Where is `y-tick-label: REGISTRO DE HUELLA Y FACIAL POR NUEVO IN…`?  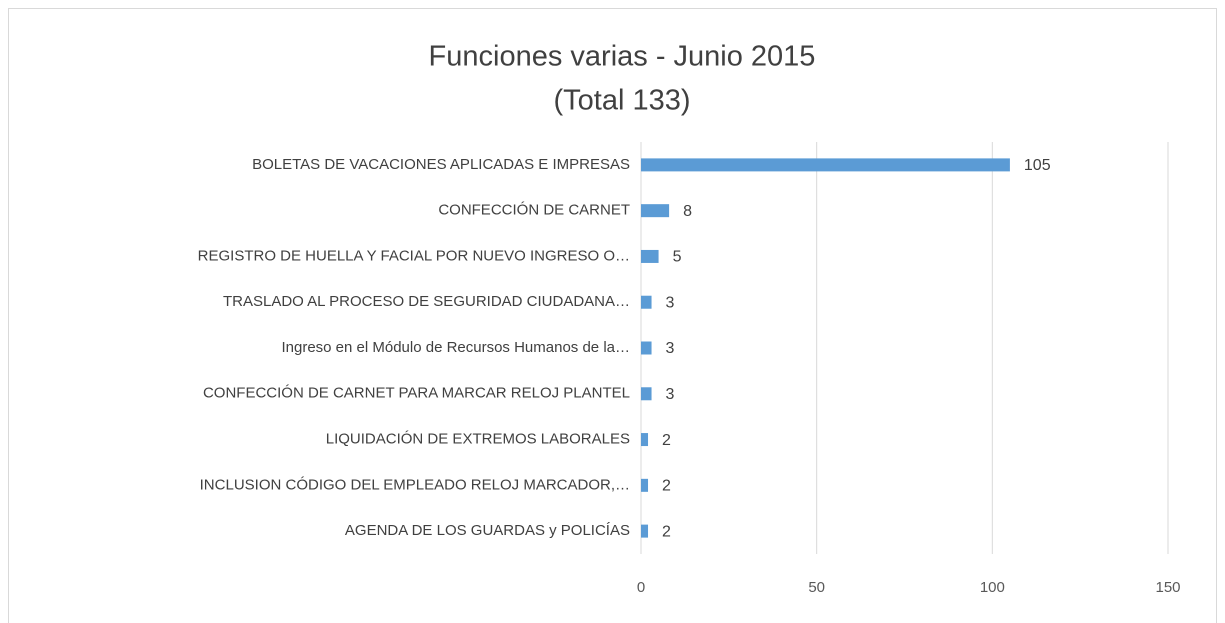
y-tick-label: REGISTRO DE HUELLA Y FACIAL POR NUEVO IN… is located at coordinates (414, 255).